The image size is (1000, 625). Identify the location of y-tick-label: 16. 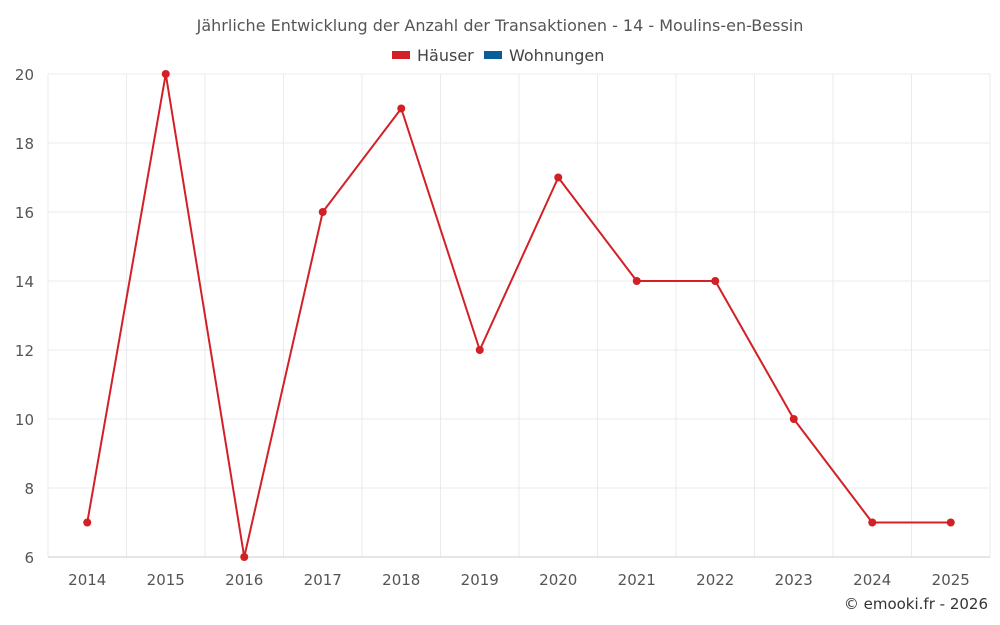
(24, 213).